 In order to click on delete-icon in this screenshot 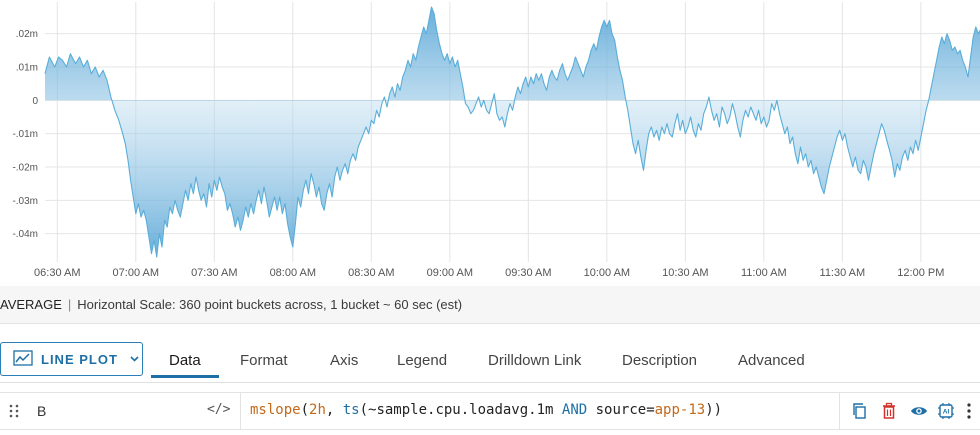, I will do `click(889, 411)`.